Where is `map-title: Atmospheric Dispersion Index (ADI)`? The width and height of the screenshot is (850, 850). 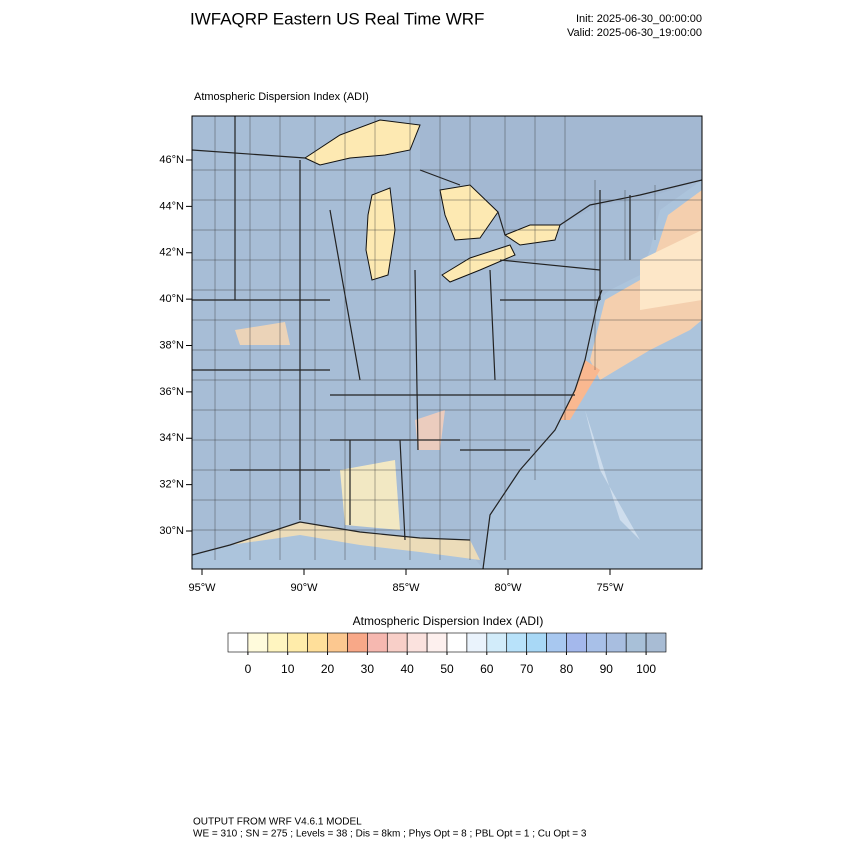 map-title: Atmospheric Dispersion Index (ADI) is located at coordinates (281, 97).